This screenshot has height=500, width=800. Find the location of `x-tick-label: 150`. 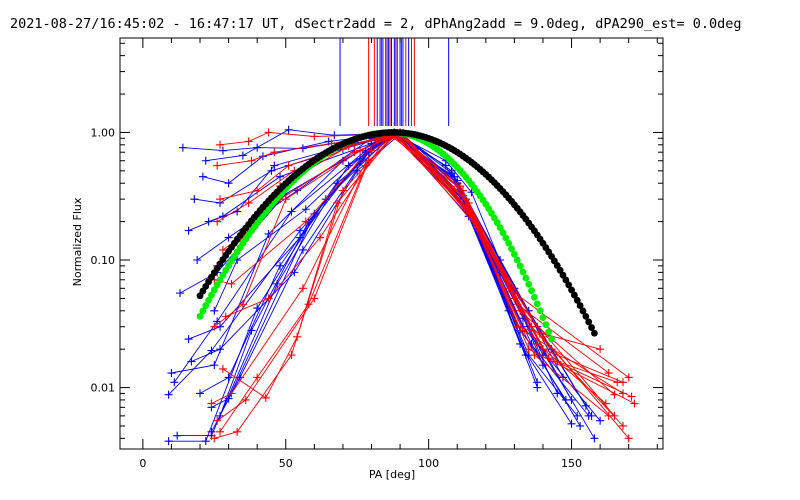

x-tick-label: 150 is located at coordinates (571, 463).